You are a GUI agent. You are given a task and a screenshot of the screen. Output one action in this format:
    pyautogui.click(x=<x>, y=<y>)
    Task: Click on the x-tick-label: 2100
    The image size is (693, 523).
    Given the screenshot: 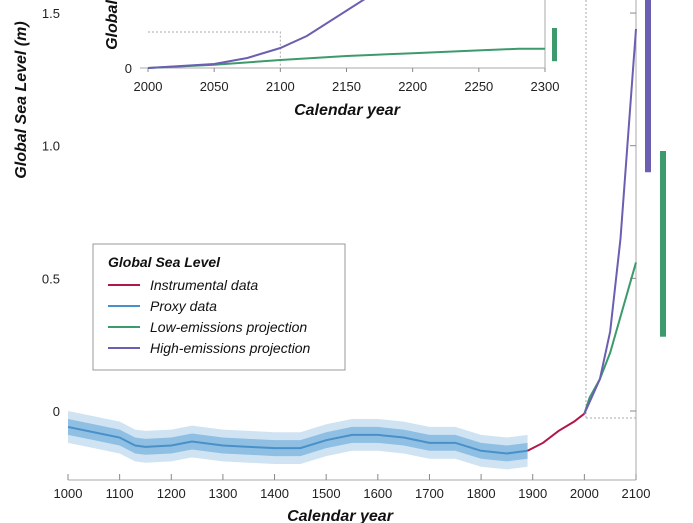 What is the action you would take?
    pyautogui.click(x=636, y=493)
    